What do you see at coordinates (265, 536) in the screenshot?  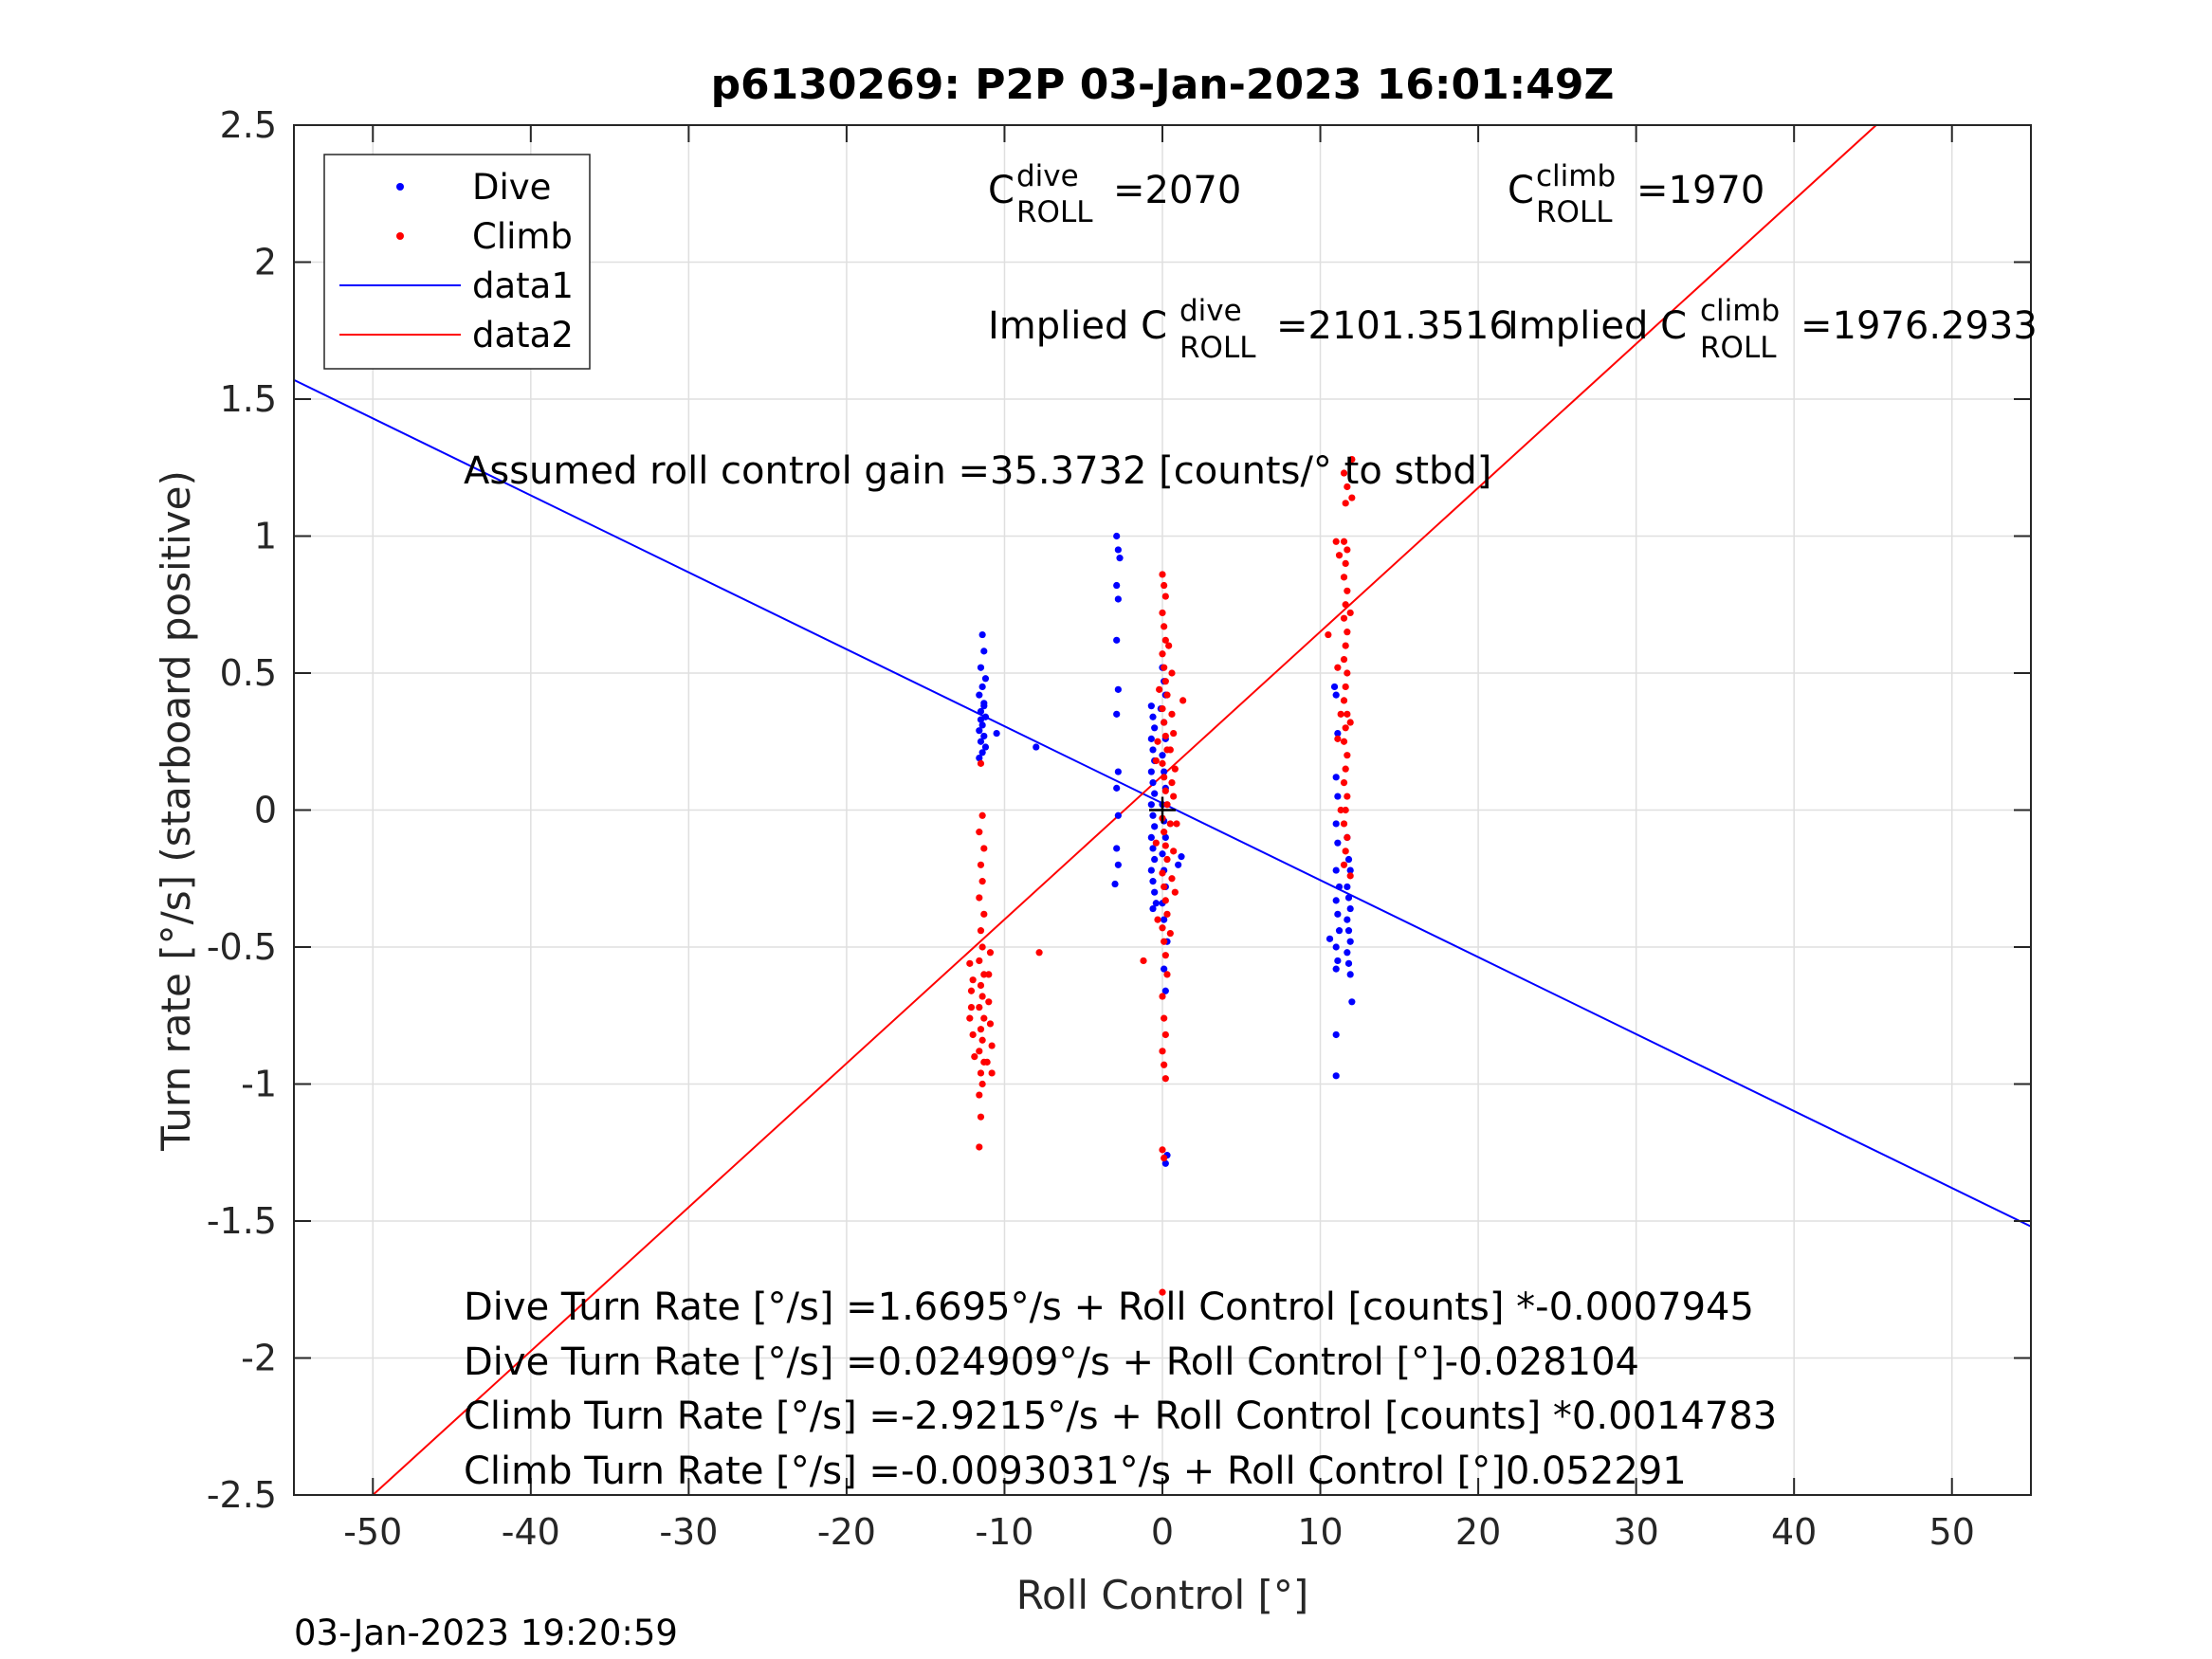 I see `y-tick-label: 1` at bounding box center [265, 536].